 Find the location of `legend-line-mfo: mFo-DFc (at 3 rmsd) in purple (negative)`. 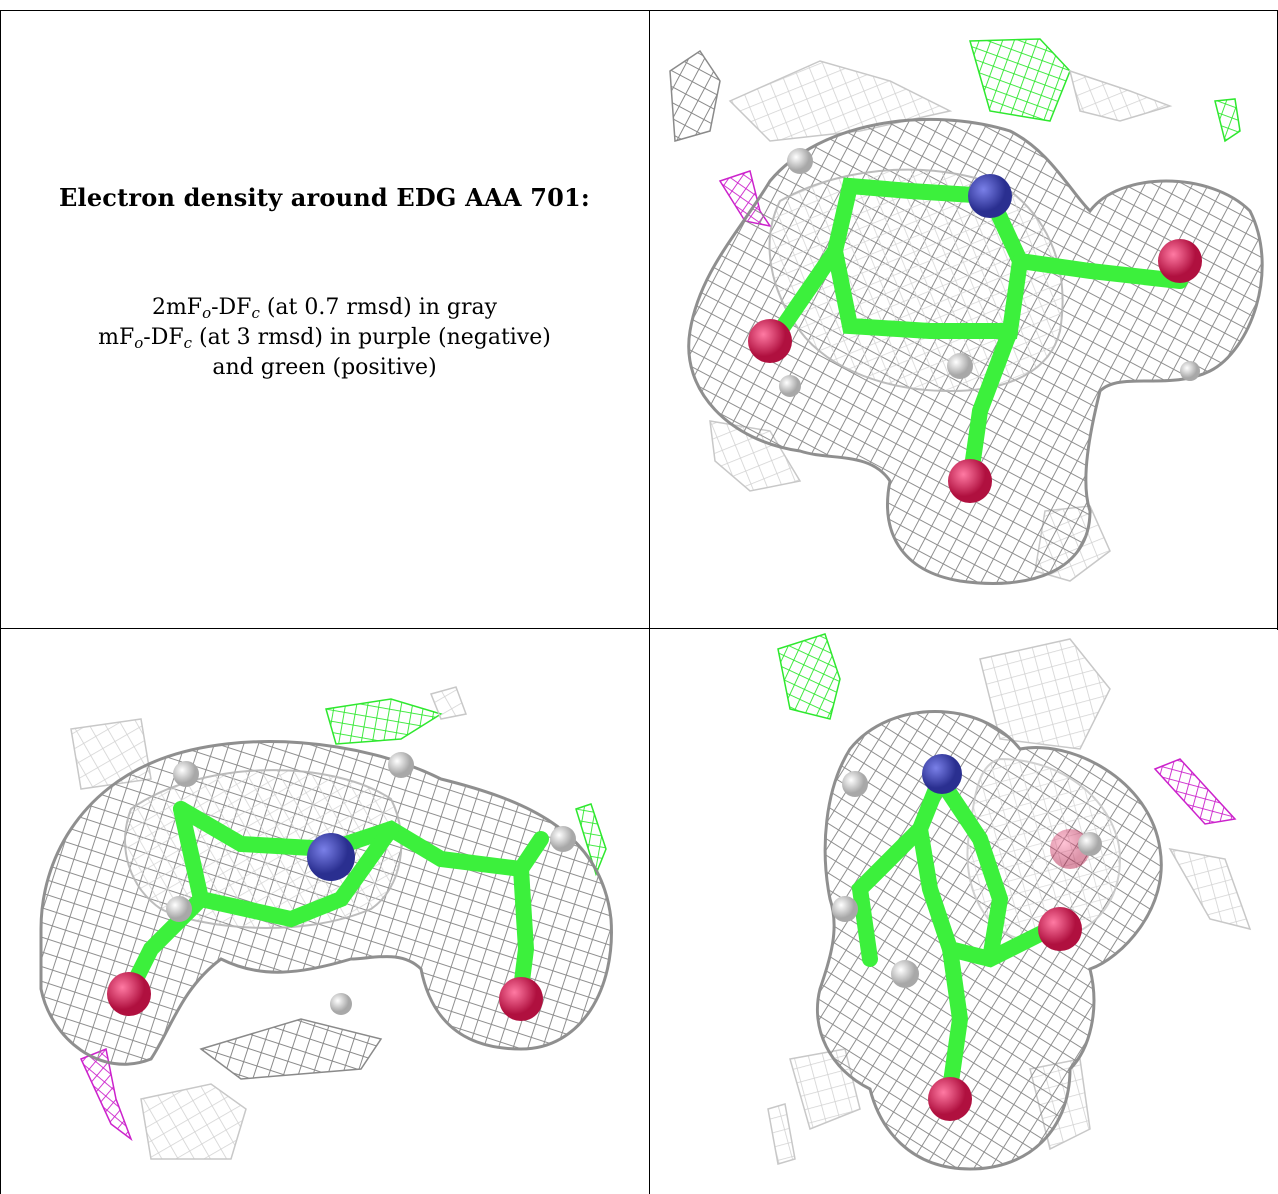

legend-line-mfo: mFo-DFc (at 3 rmsd) in purple (negative) is located at coordinates (324, 338).